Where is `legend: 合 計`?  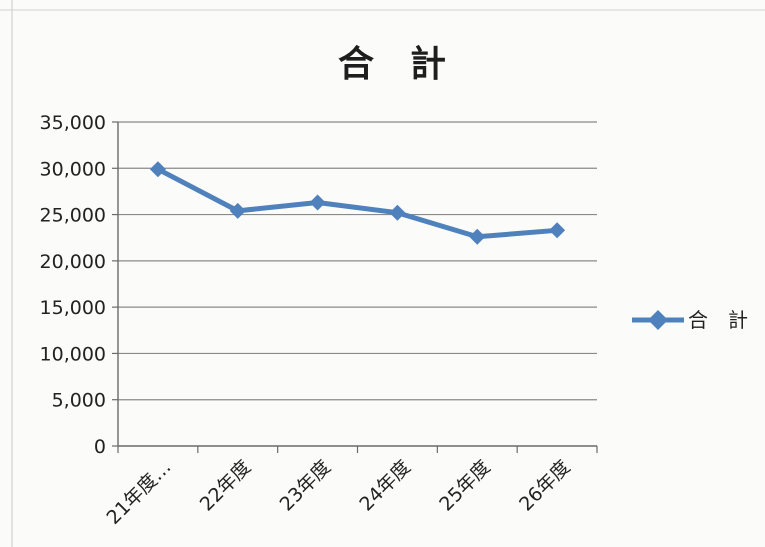
legend: 合 計 is located at coordinates (690, 320).